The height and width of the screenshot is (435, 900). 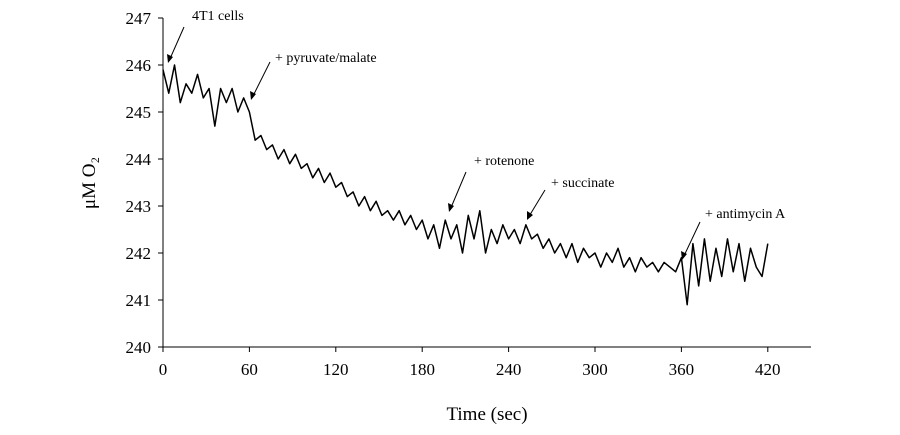 What do you see at coordinates (89, 183) in the screenshot?
I see `y-axis-label: μM O₂` at bounding box center [89, 183].